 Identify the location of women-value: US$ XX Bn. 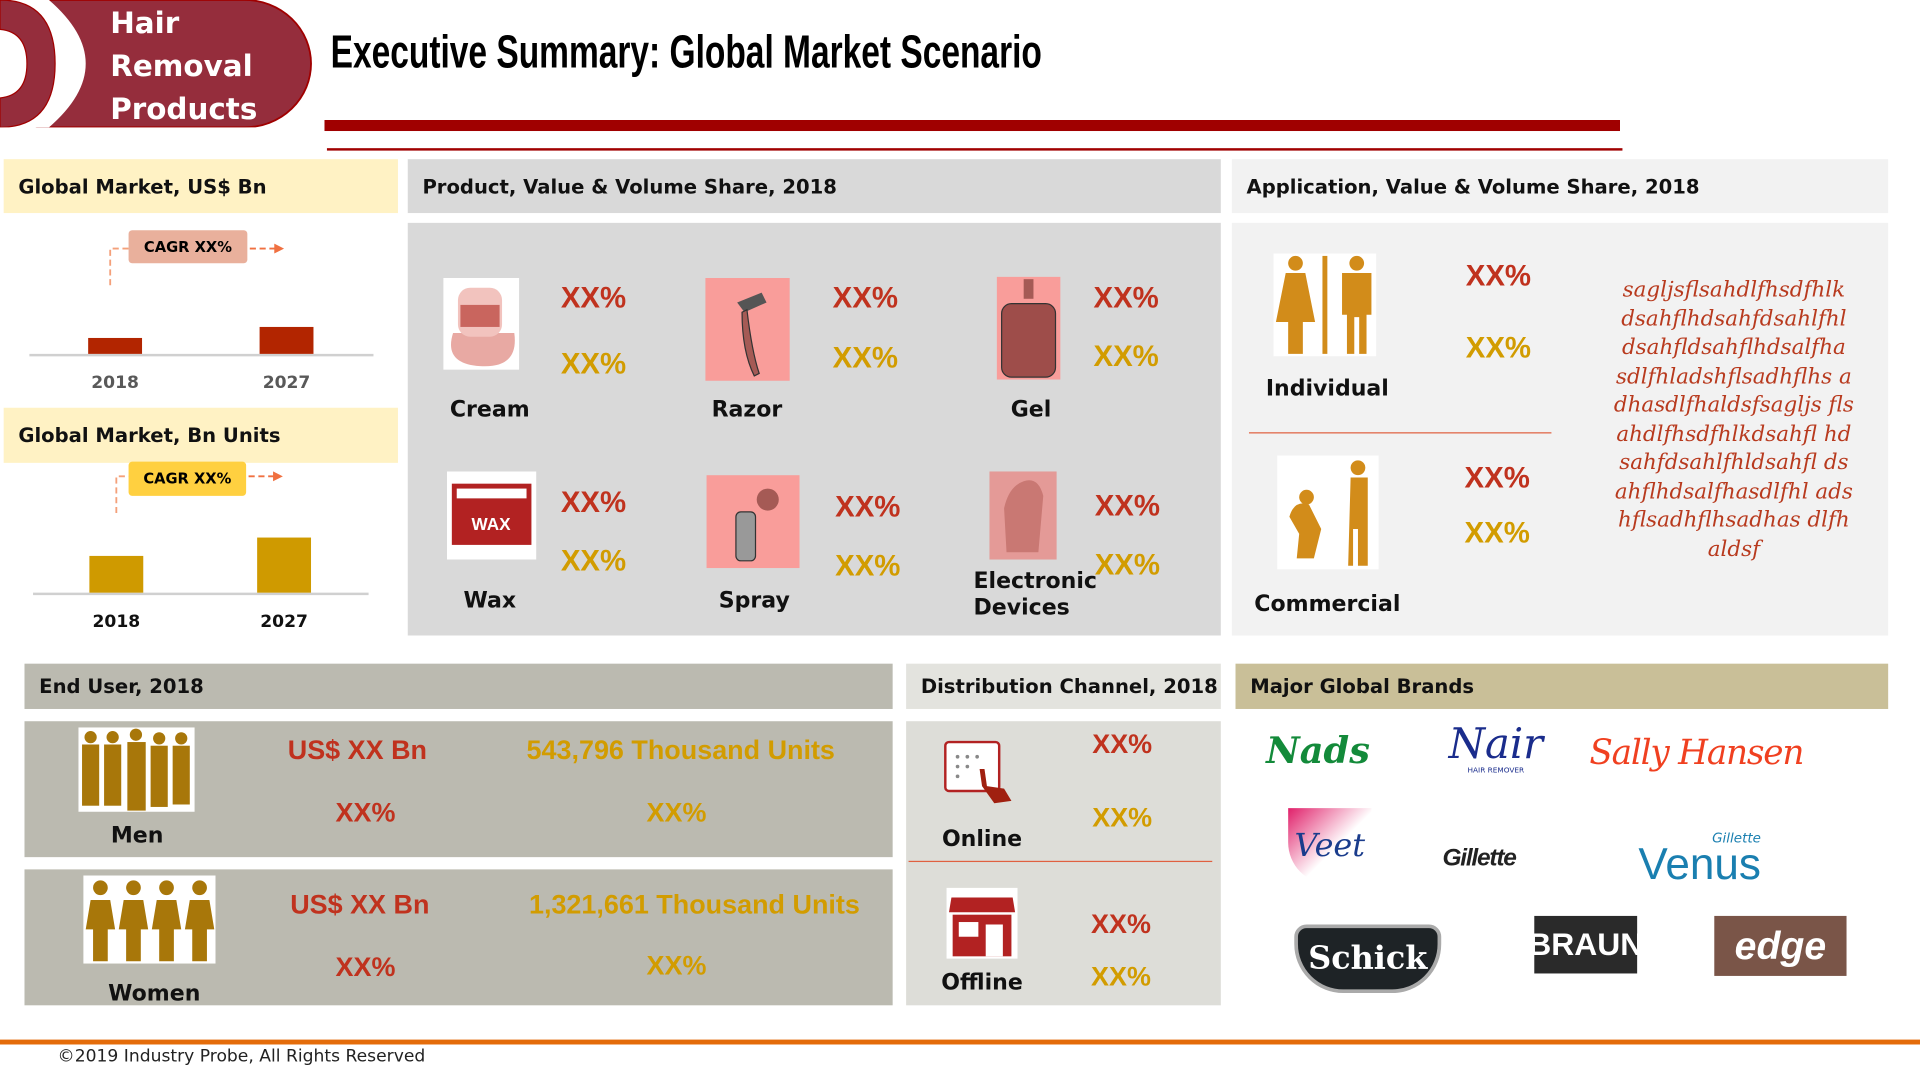
(360, 904).